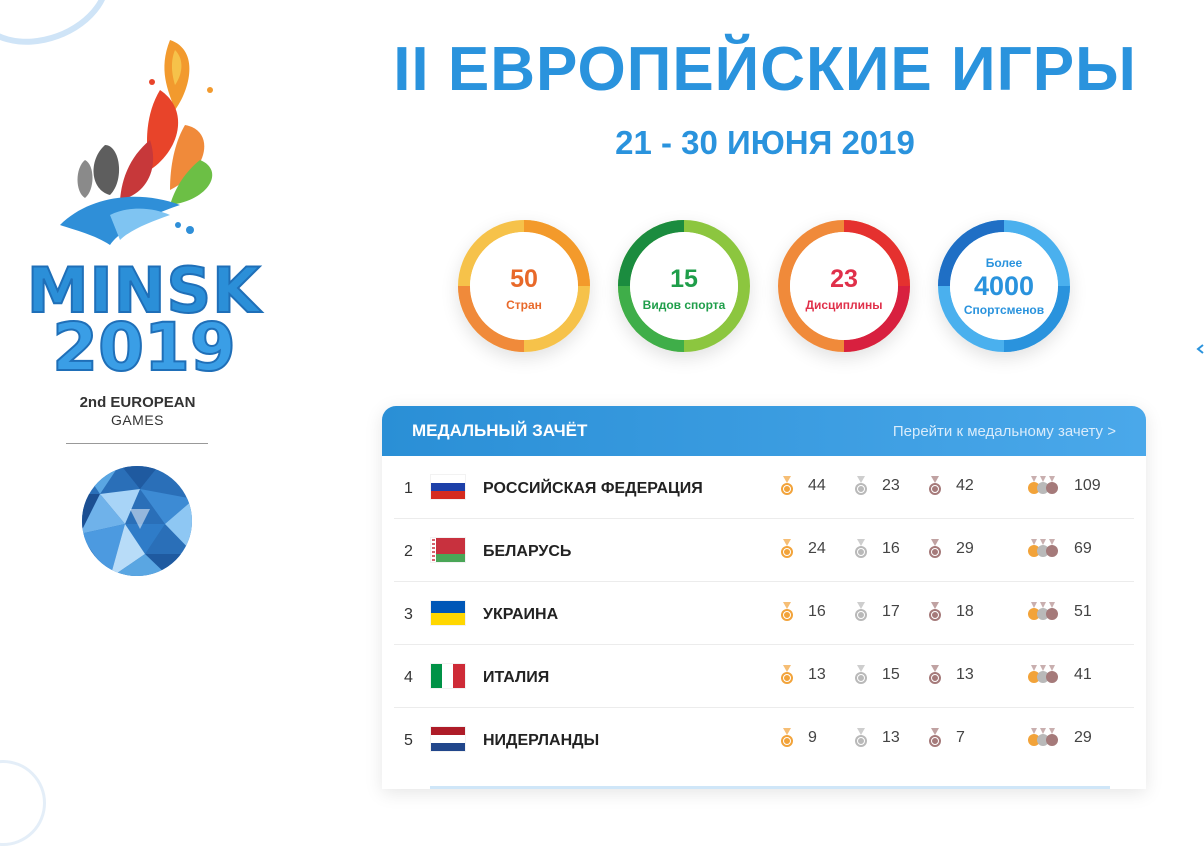  I want to click on country-name: ИТАЛИЯ, so click(516, 677).